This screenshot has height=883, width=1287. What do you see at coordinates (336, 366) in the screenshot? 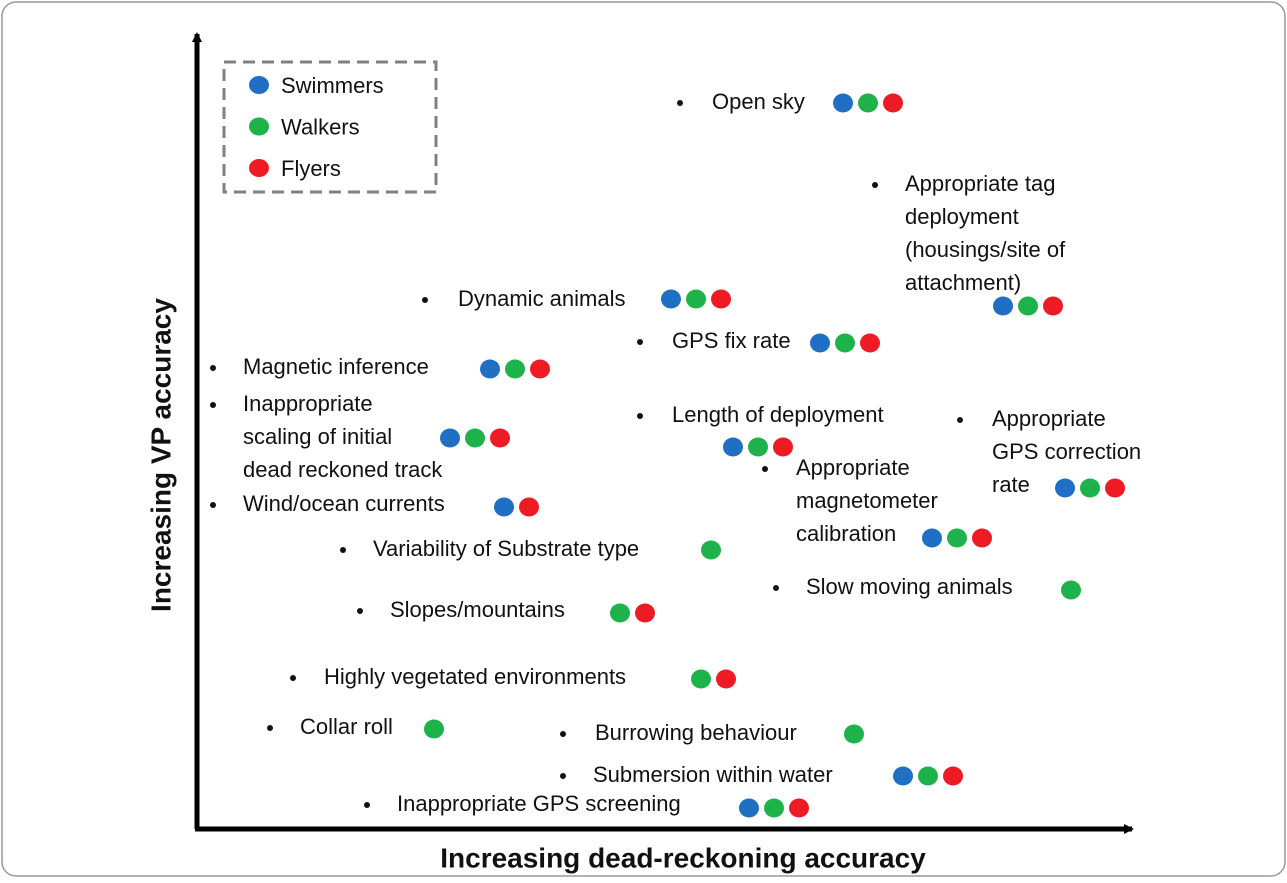
I see `factor-label: Magnetic inference` at bounding box center [336, 366].